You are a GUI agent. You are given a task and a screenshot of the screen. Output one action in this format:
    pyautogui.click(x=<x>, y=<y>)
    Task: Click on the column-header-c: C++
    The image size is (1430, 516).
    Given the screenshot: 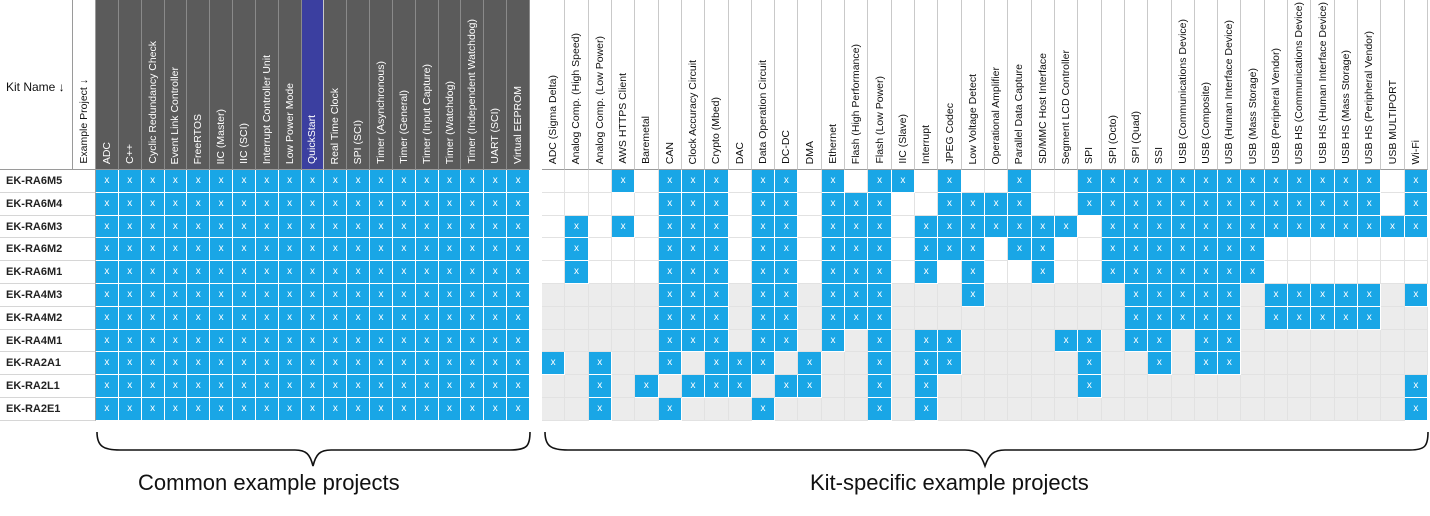 What is the action you would take?
    pyautogui.click(x=130, y=85)
    